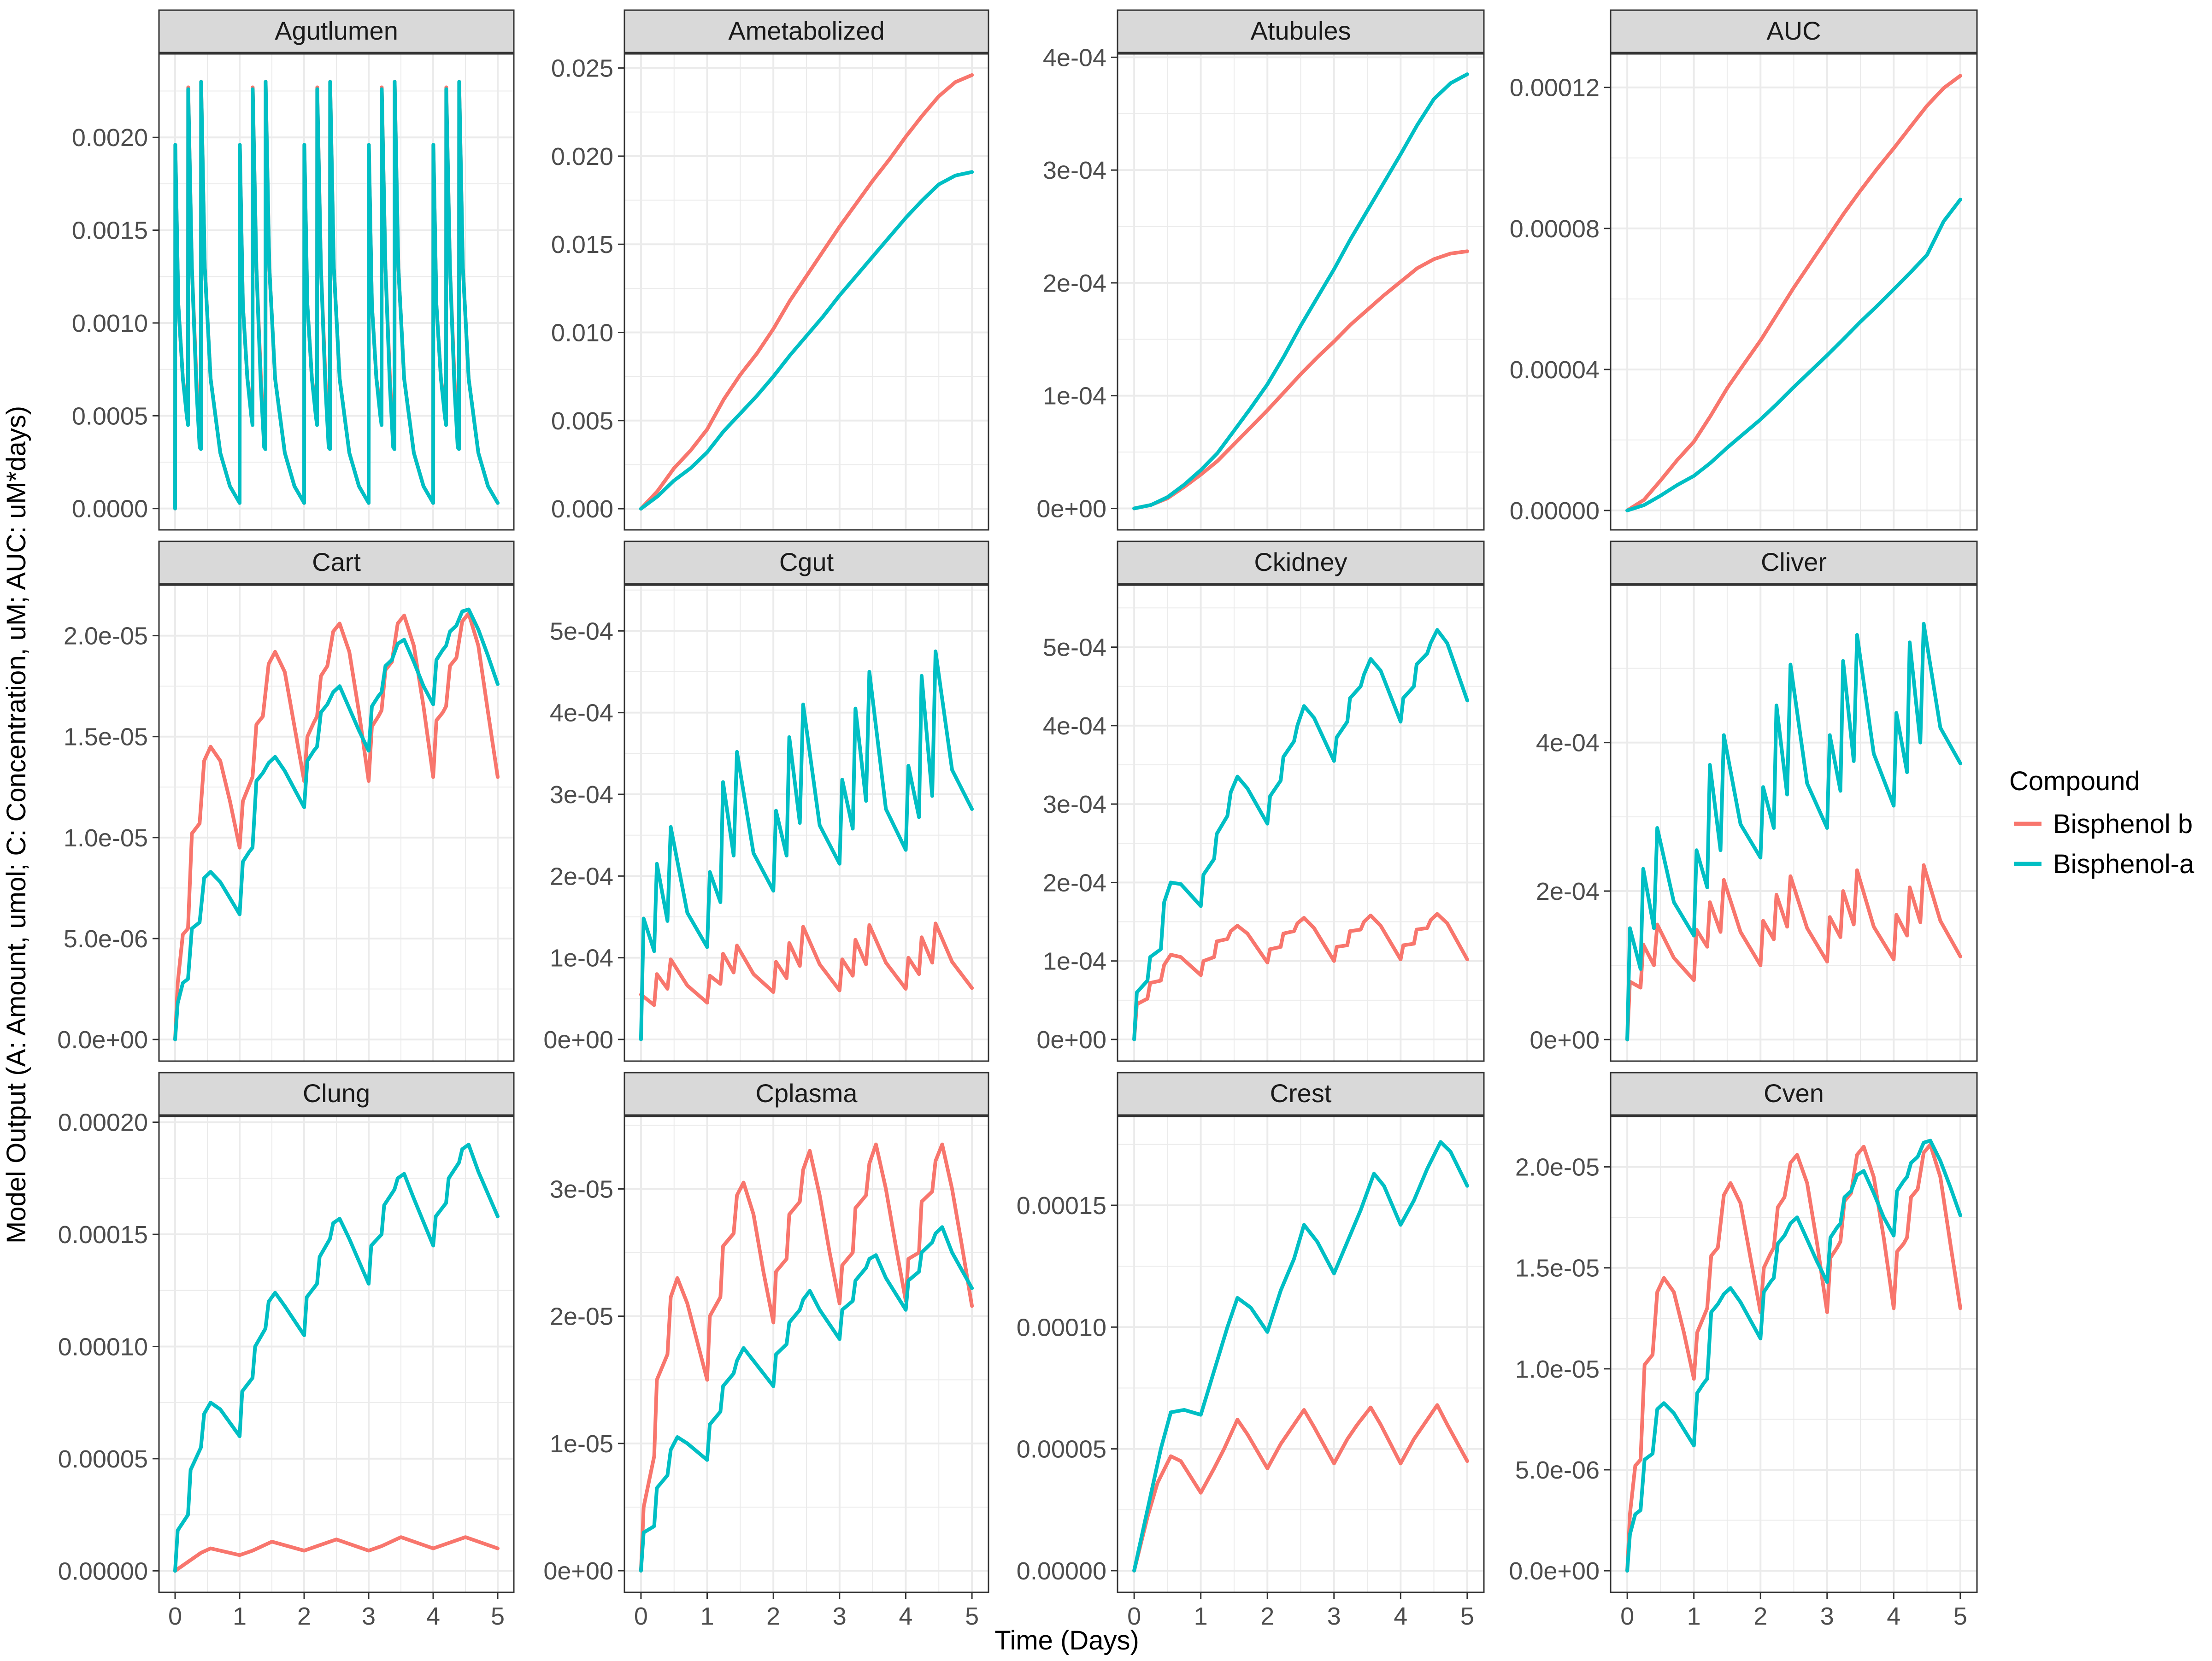 This screenshot has height=1661, width=2212. Describe the element at coordinates (1301, 1354) in the screenshot. I see `panel-border-crest` at that location.